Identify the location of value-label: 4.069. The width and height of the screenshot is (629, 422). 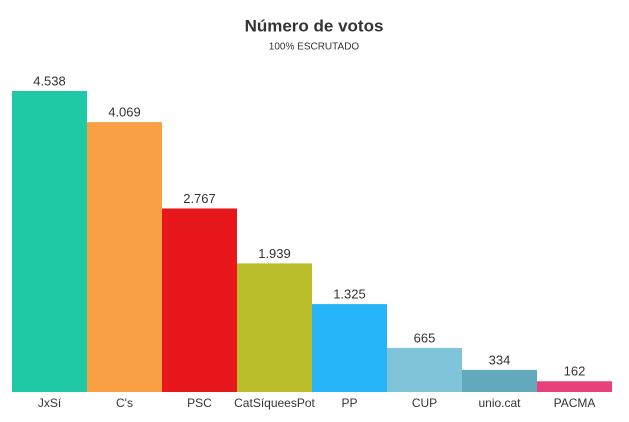
(124, 112).